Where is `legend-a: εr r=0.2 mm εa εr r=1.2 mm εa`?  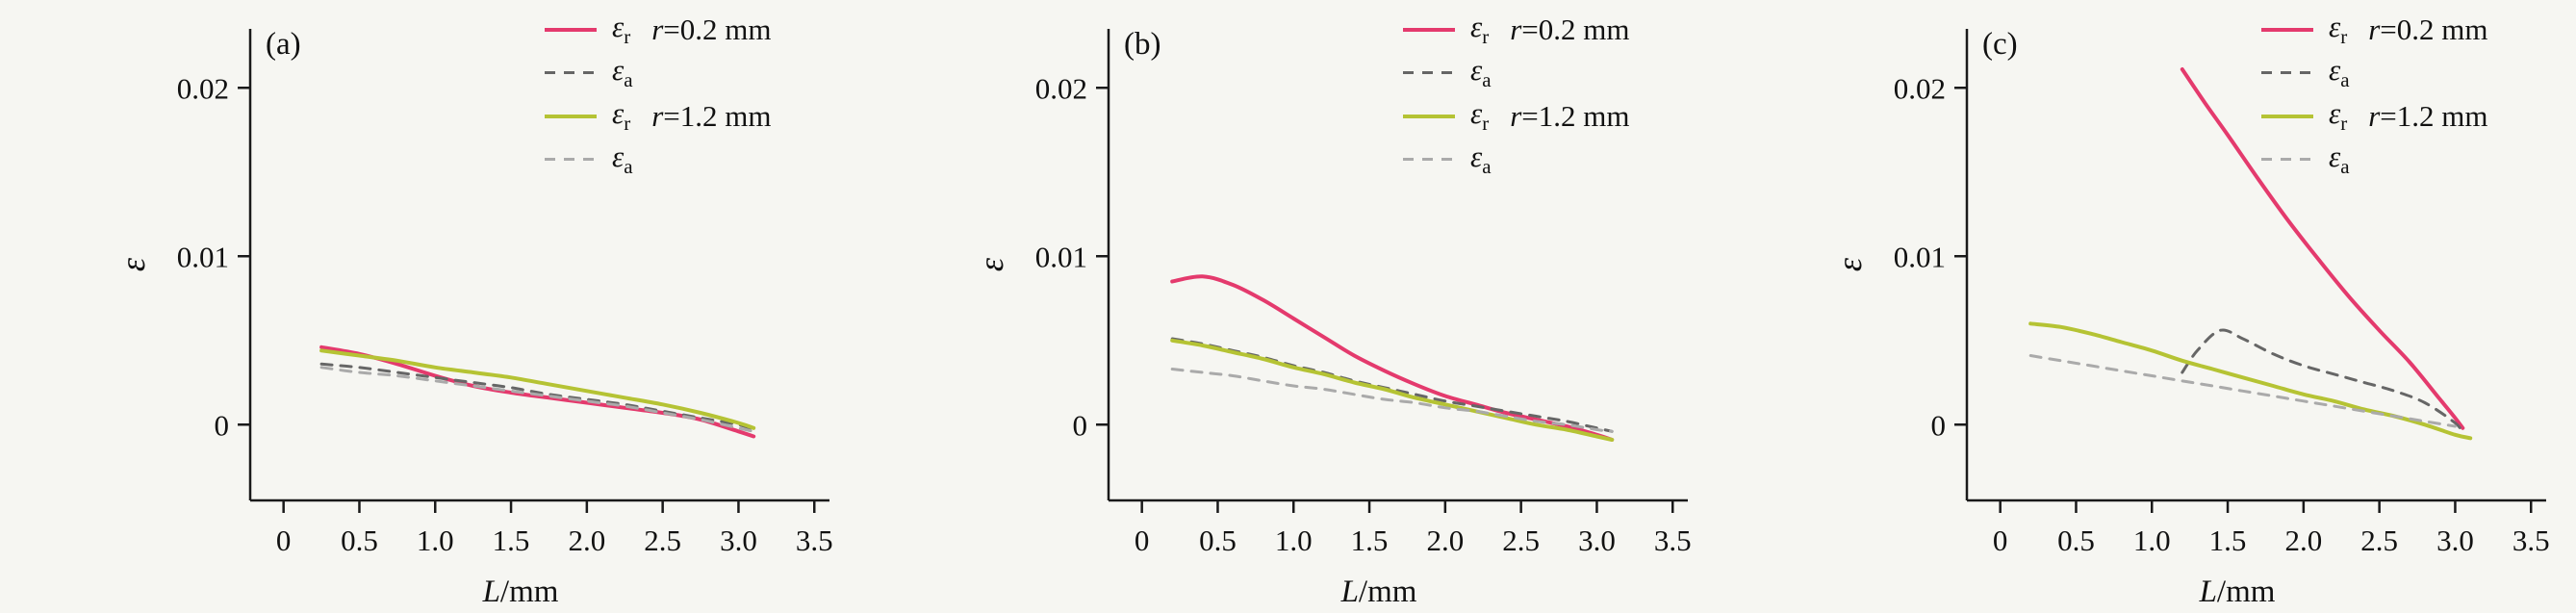 legend-a: εr r=0.2 mm εa εr r=1.2 mm εa is located at coordinates (658, 94).